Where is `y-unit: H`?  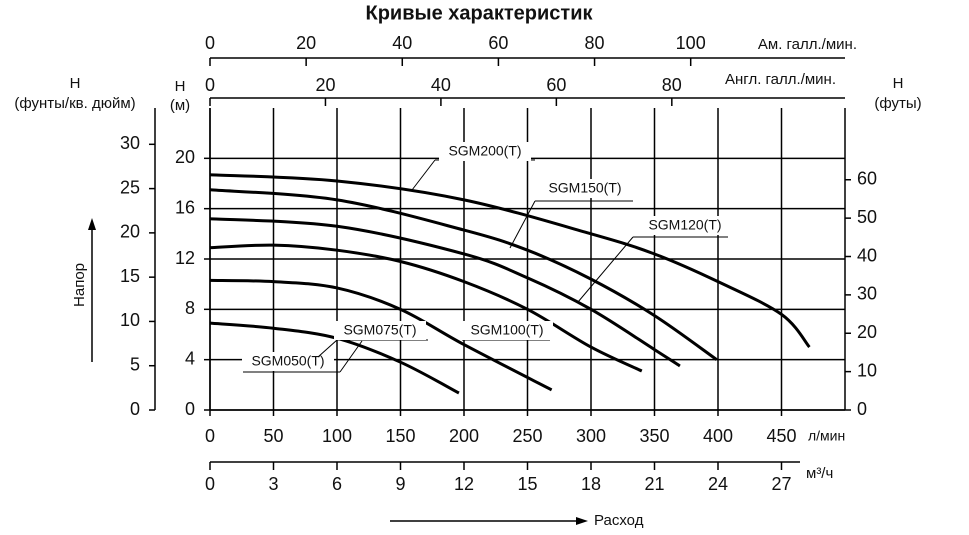 y-unit: H is located at coordinates (180, 86).